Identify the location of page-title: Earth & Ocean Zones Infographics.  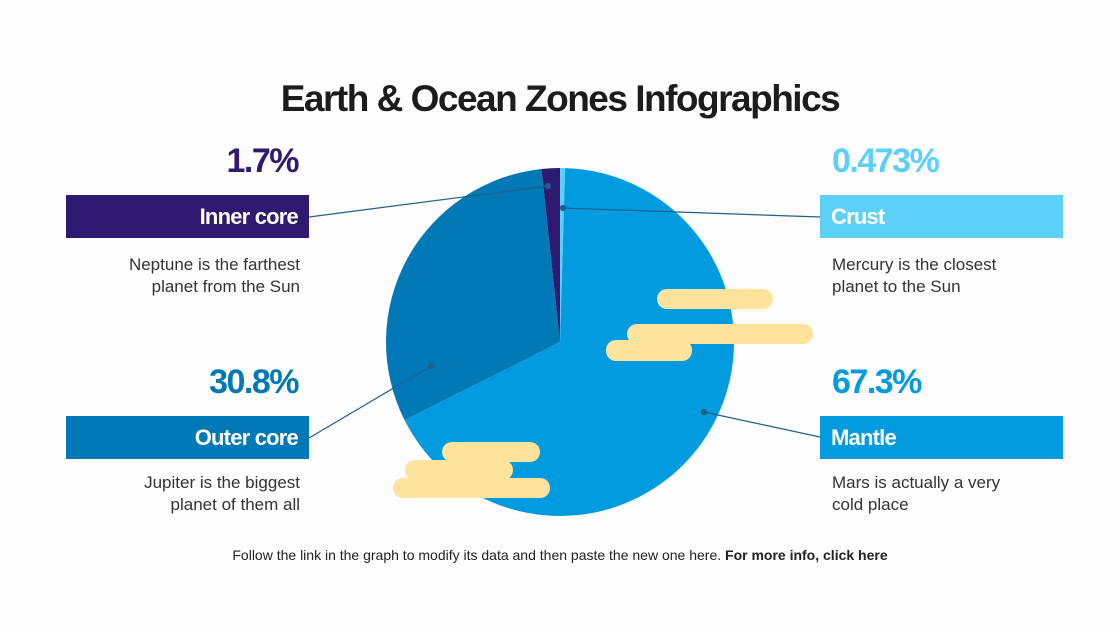
(560, 98).